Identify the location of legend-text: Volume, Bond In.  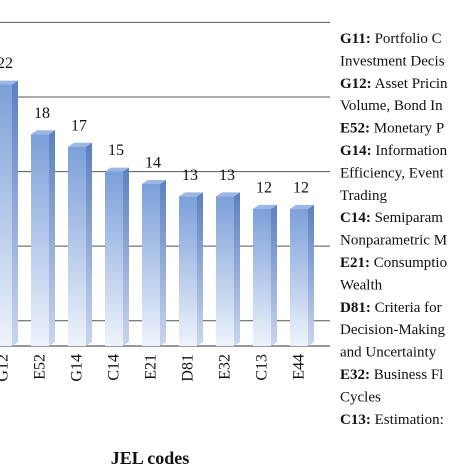
(391, 107).